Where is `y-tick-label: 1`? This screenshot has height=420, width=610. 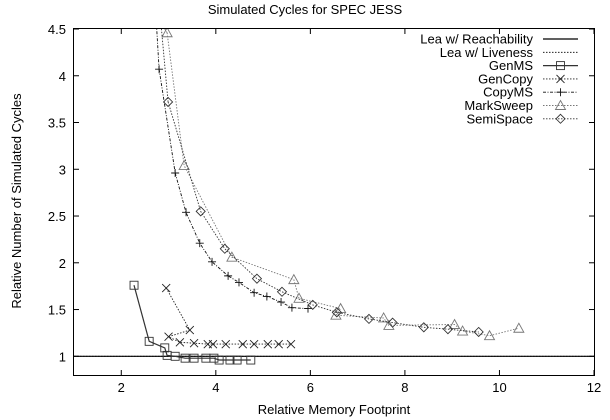 y-tick-label: 1 is located at coordinates (62, 356).